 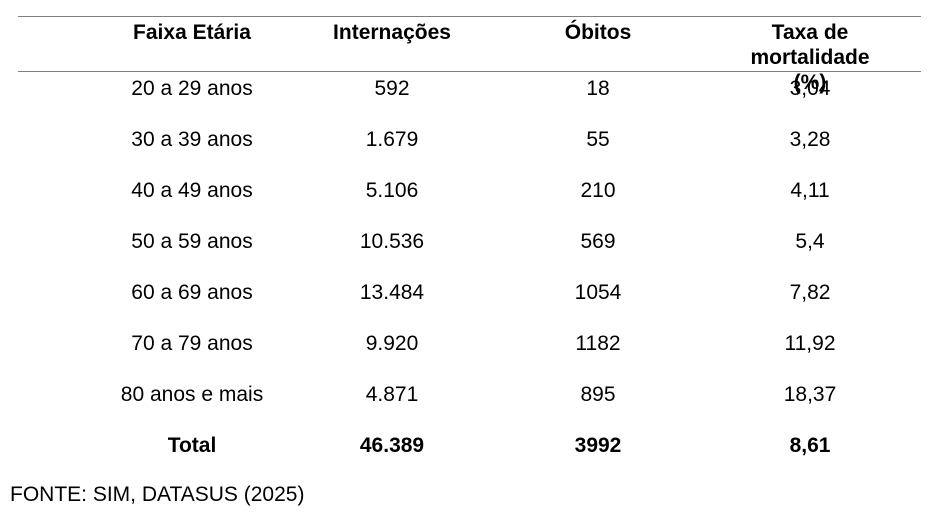 I want to click on table-header-rule, so click(x=469, y=71).